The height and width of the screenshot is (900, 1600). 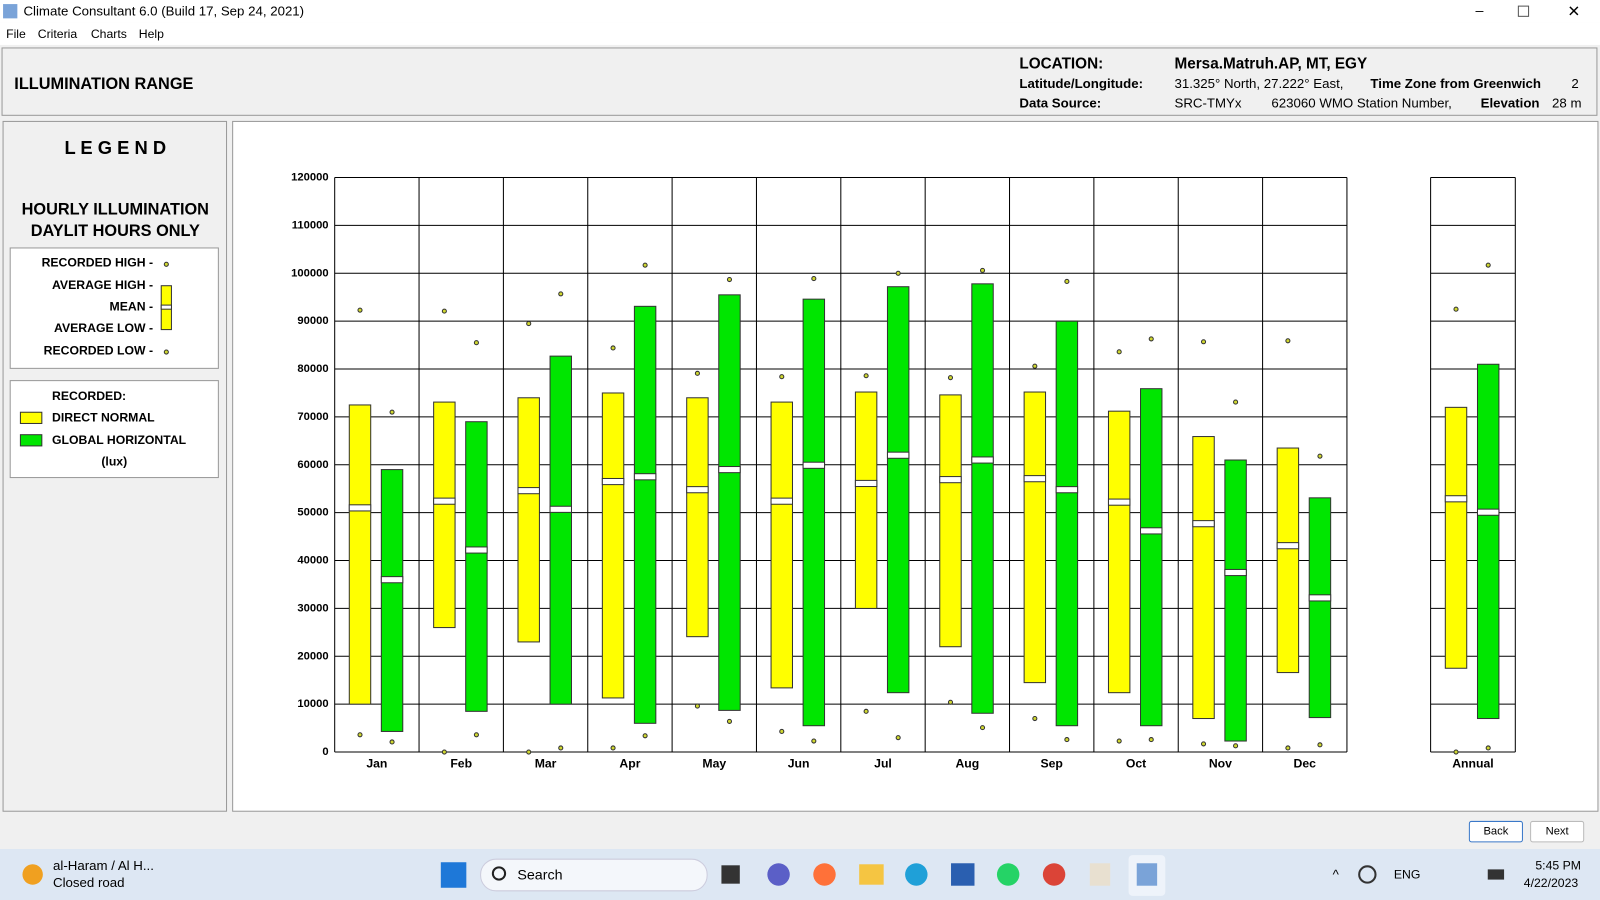 I want to click on menu-item: Help, so click(x=151, y=34).